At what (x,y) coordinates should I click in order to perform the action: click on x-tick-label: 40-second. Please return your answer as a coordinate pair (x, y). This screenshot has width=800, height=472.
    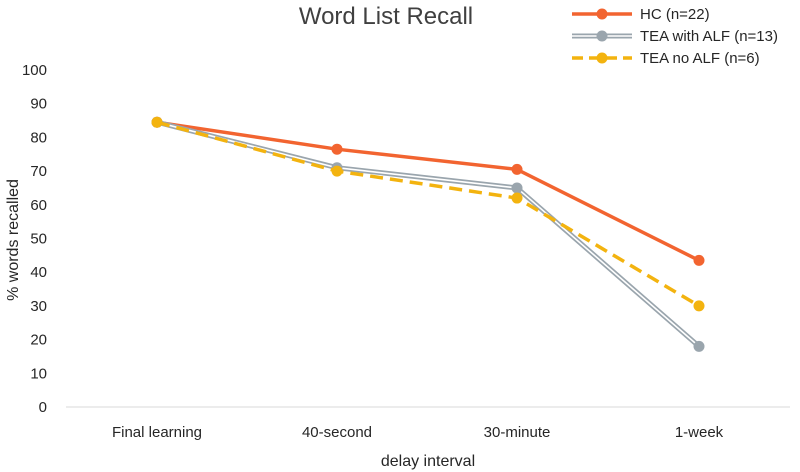
    Looking at the image, I should click on (337, 432).